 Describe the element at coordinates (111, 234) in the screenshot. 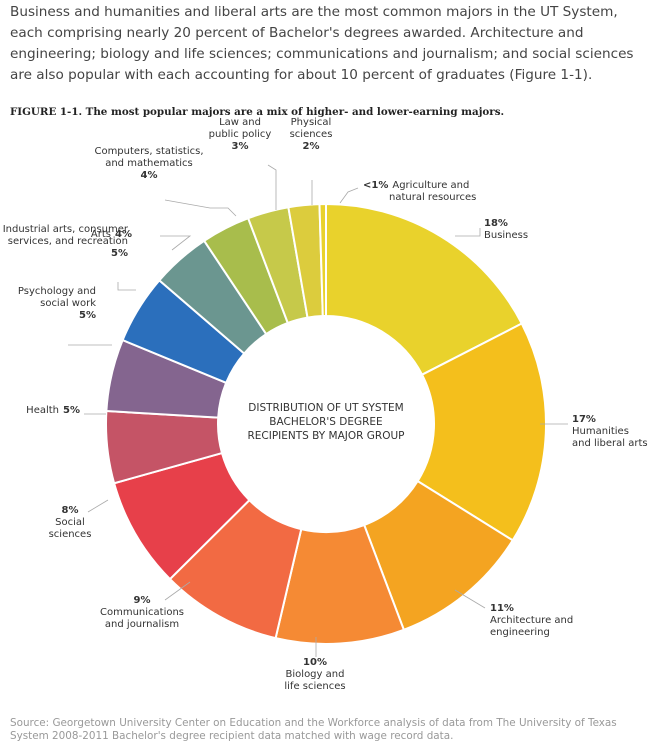

I see `slice-label: Arts 4%` at that location.